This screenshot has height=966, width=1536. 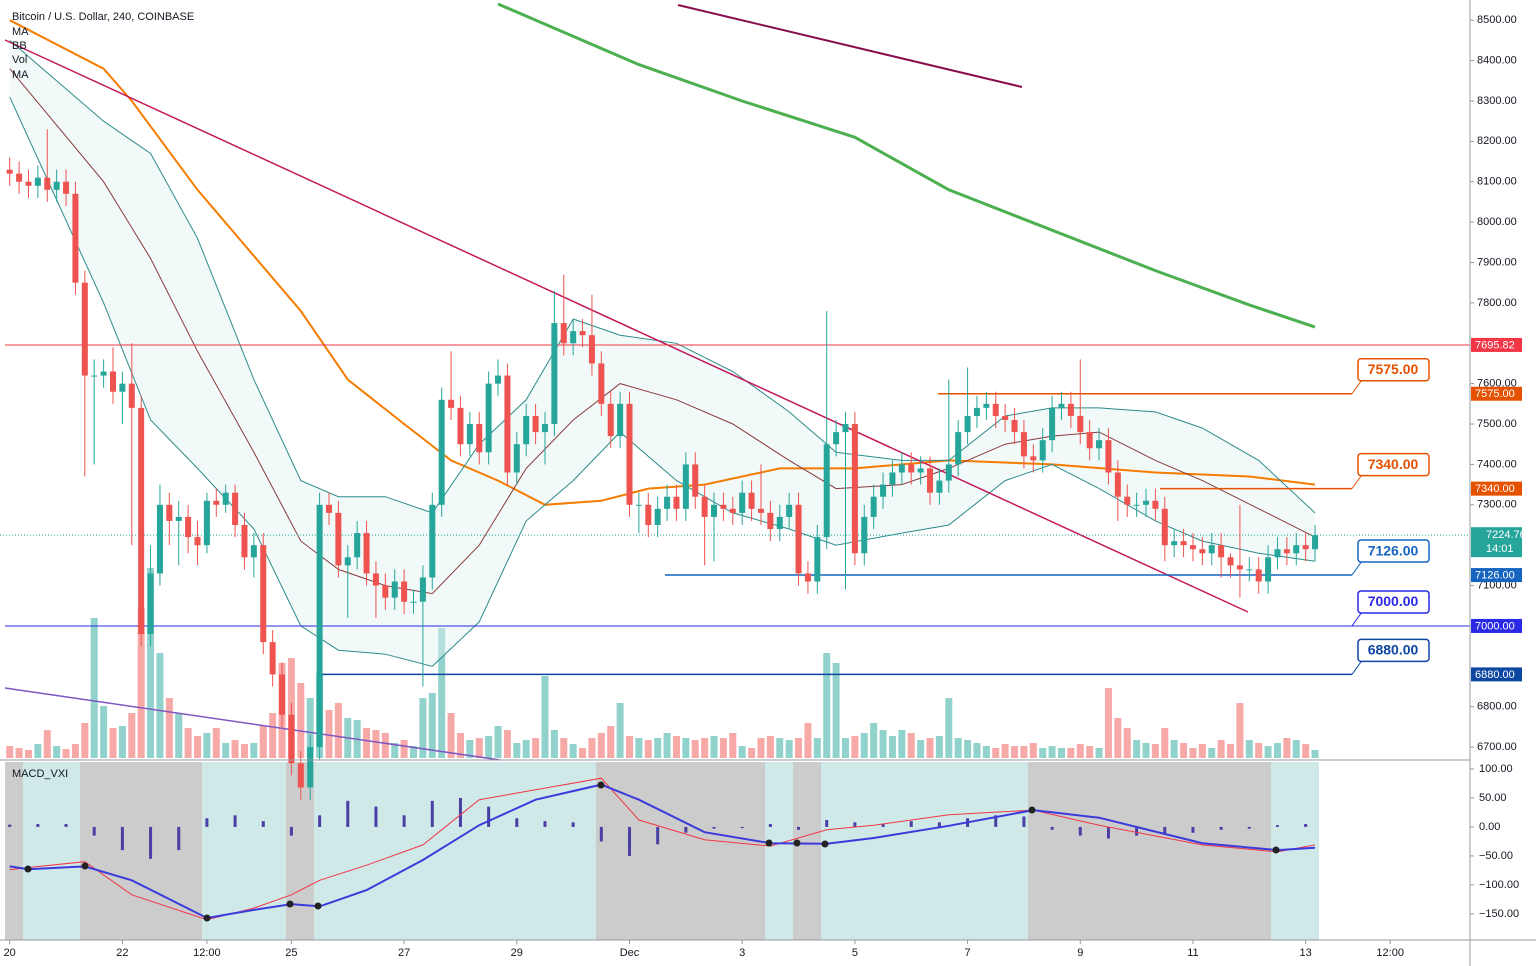 What do you see at coordinates (1497, 585) in the screenshot?
I see `y-tick-label: 7100.00` at bounding box center [1497, 585].